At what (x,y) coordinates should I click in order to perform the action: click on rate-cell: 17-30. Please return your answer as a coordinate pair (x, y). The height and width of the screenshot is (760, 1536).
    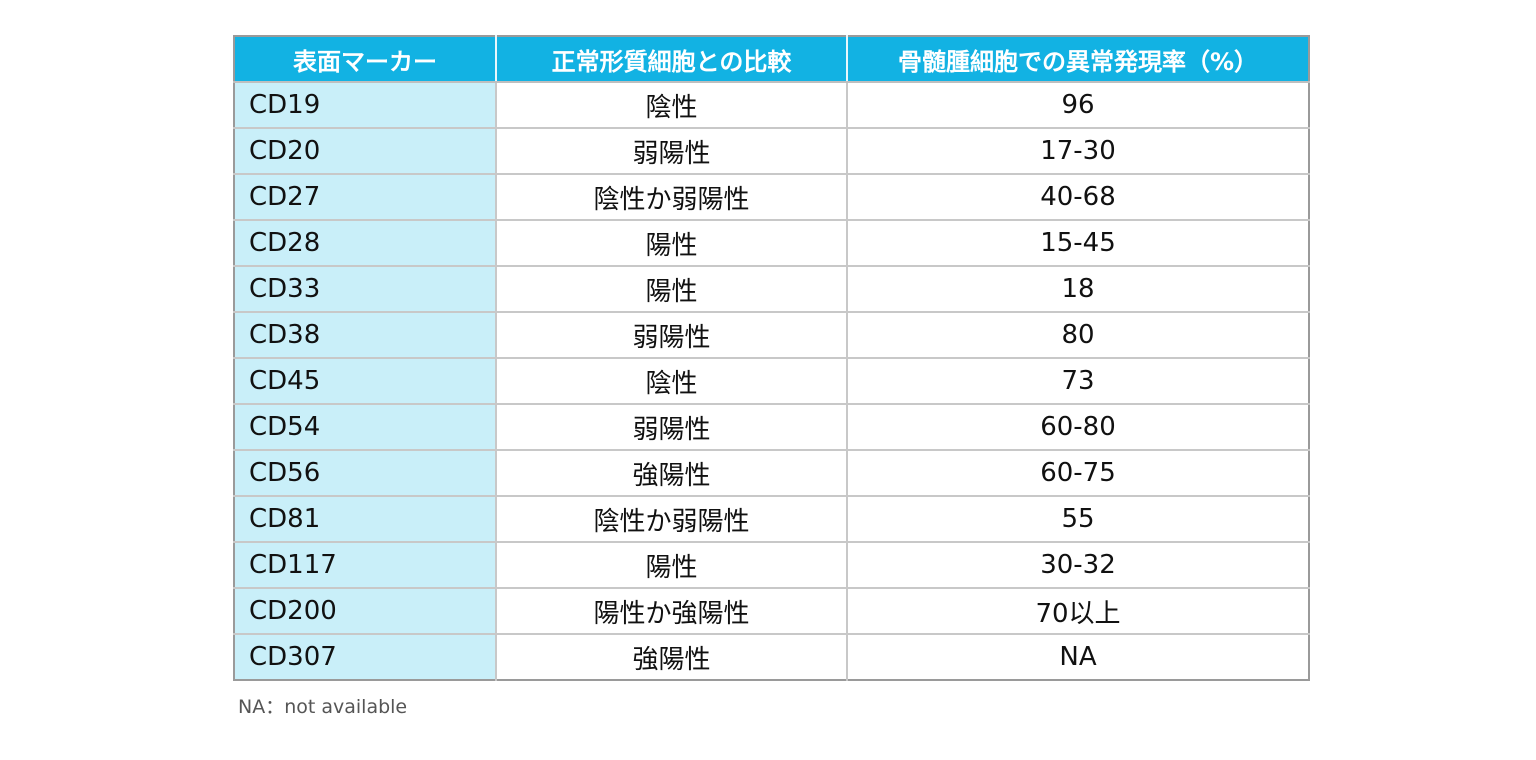
    Looking at the image, I should click on (1077, 151).